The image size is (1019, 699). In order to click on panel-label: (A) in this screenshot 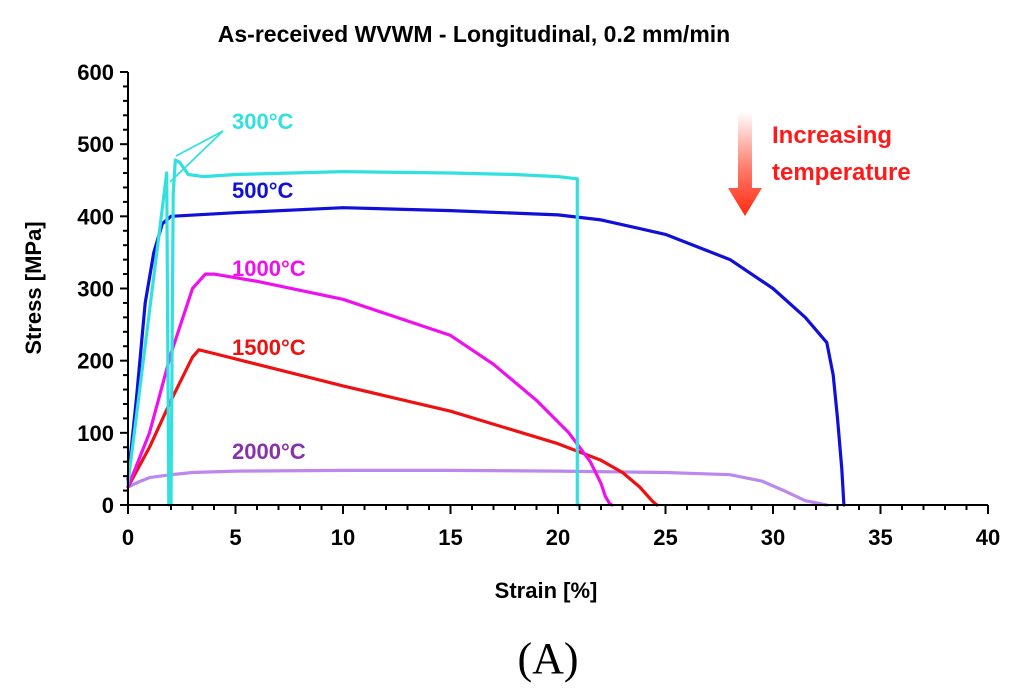, I will do `click(547, 658)`.